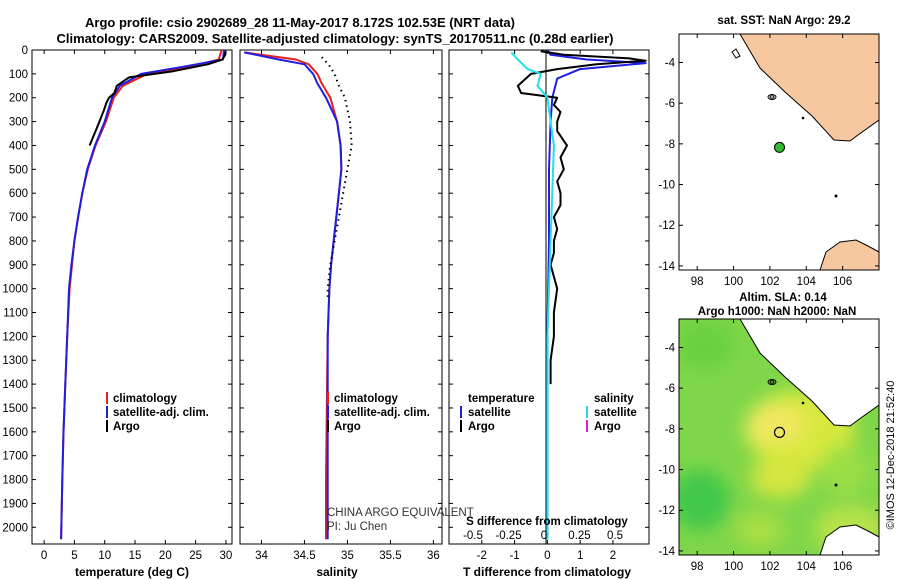  Describe the element at coordinates (15, 361) in the screenshot. I see `depth-tick-label: 1300` at that location.